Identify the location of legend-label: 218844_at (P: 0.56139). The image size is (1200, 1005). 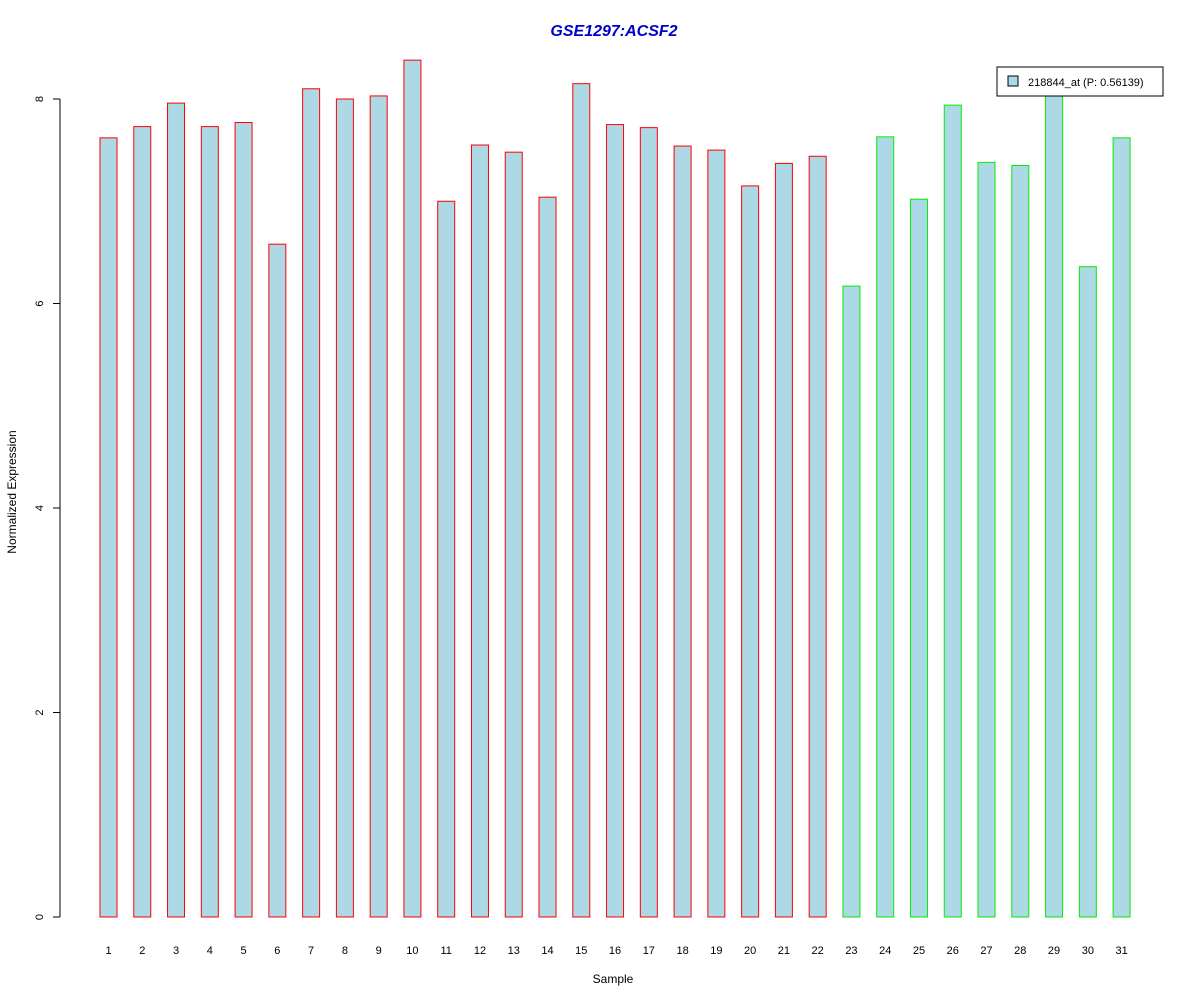
(1086, 83).